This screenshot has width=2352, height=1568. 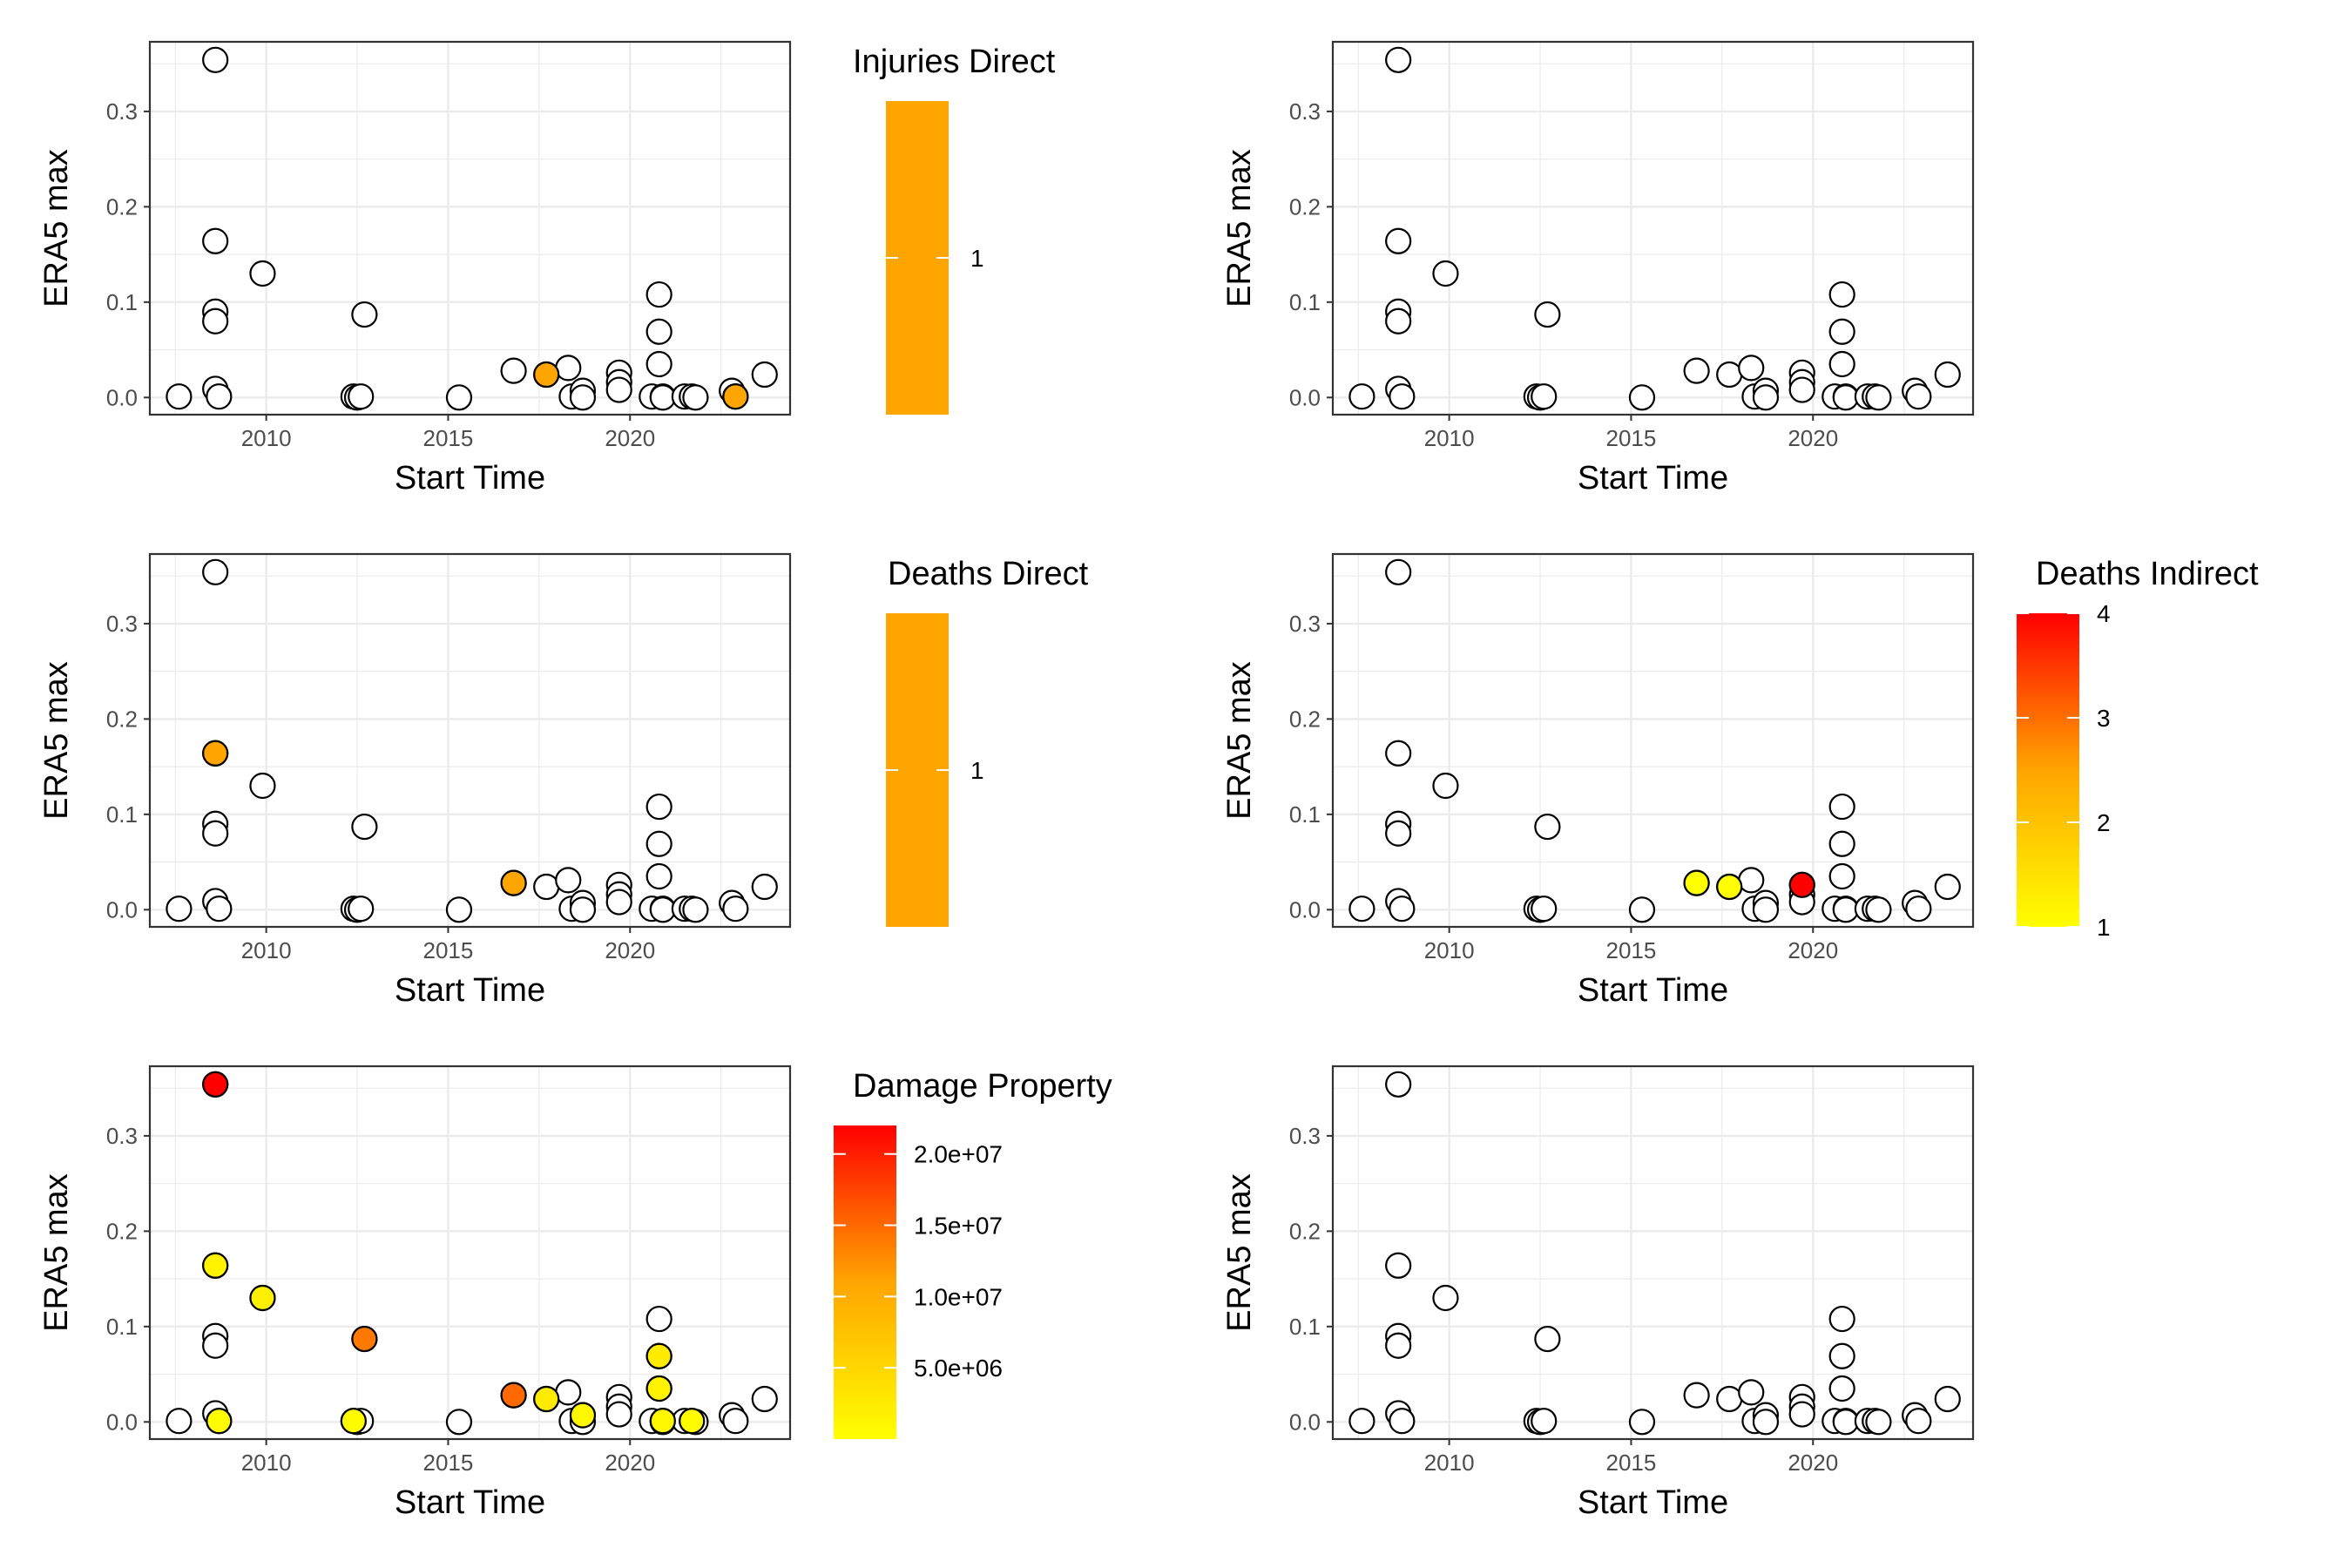 What do you see at coordinates (987, 741) in the screenshot?
I see `legend: Deaths Direct 1` at bounding box center [987, 741].